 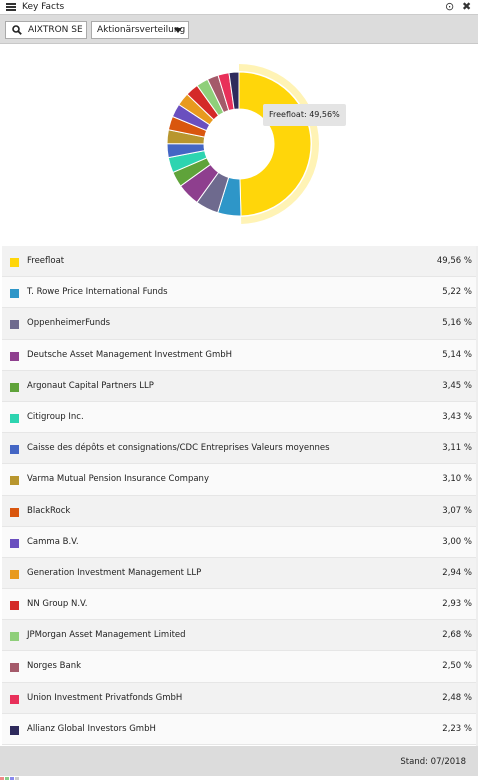 I want to click on list-item: Camma B.V. 3,00 %, so click(x=239, y=542).